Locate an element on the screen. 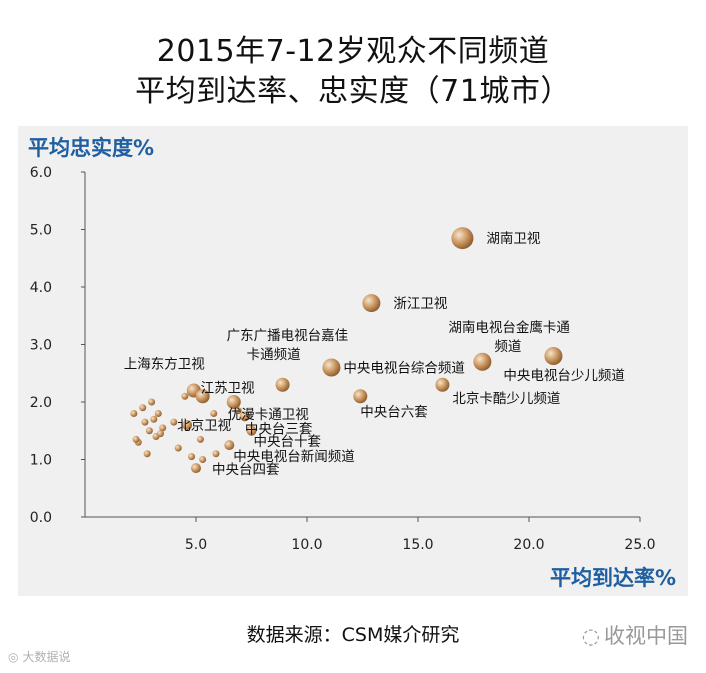 The width and height of the screenshot is (706, 673). point-label: 北京卡酷少儿频道 is located at coordinates (506, 399).